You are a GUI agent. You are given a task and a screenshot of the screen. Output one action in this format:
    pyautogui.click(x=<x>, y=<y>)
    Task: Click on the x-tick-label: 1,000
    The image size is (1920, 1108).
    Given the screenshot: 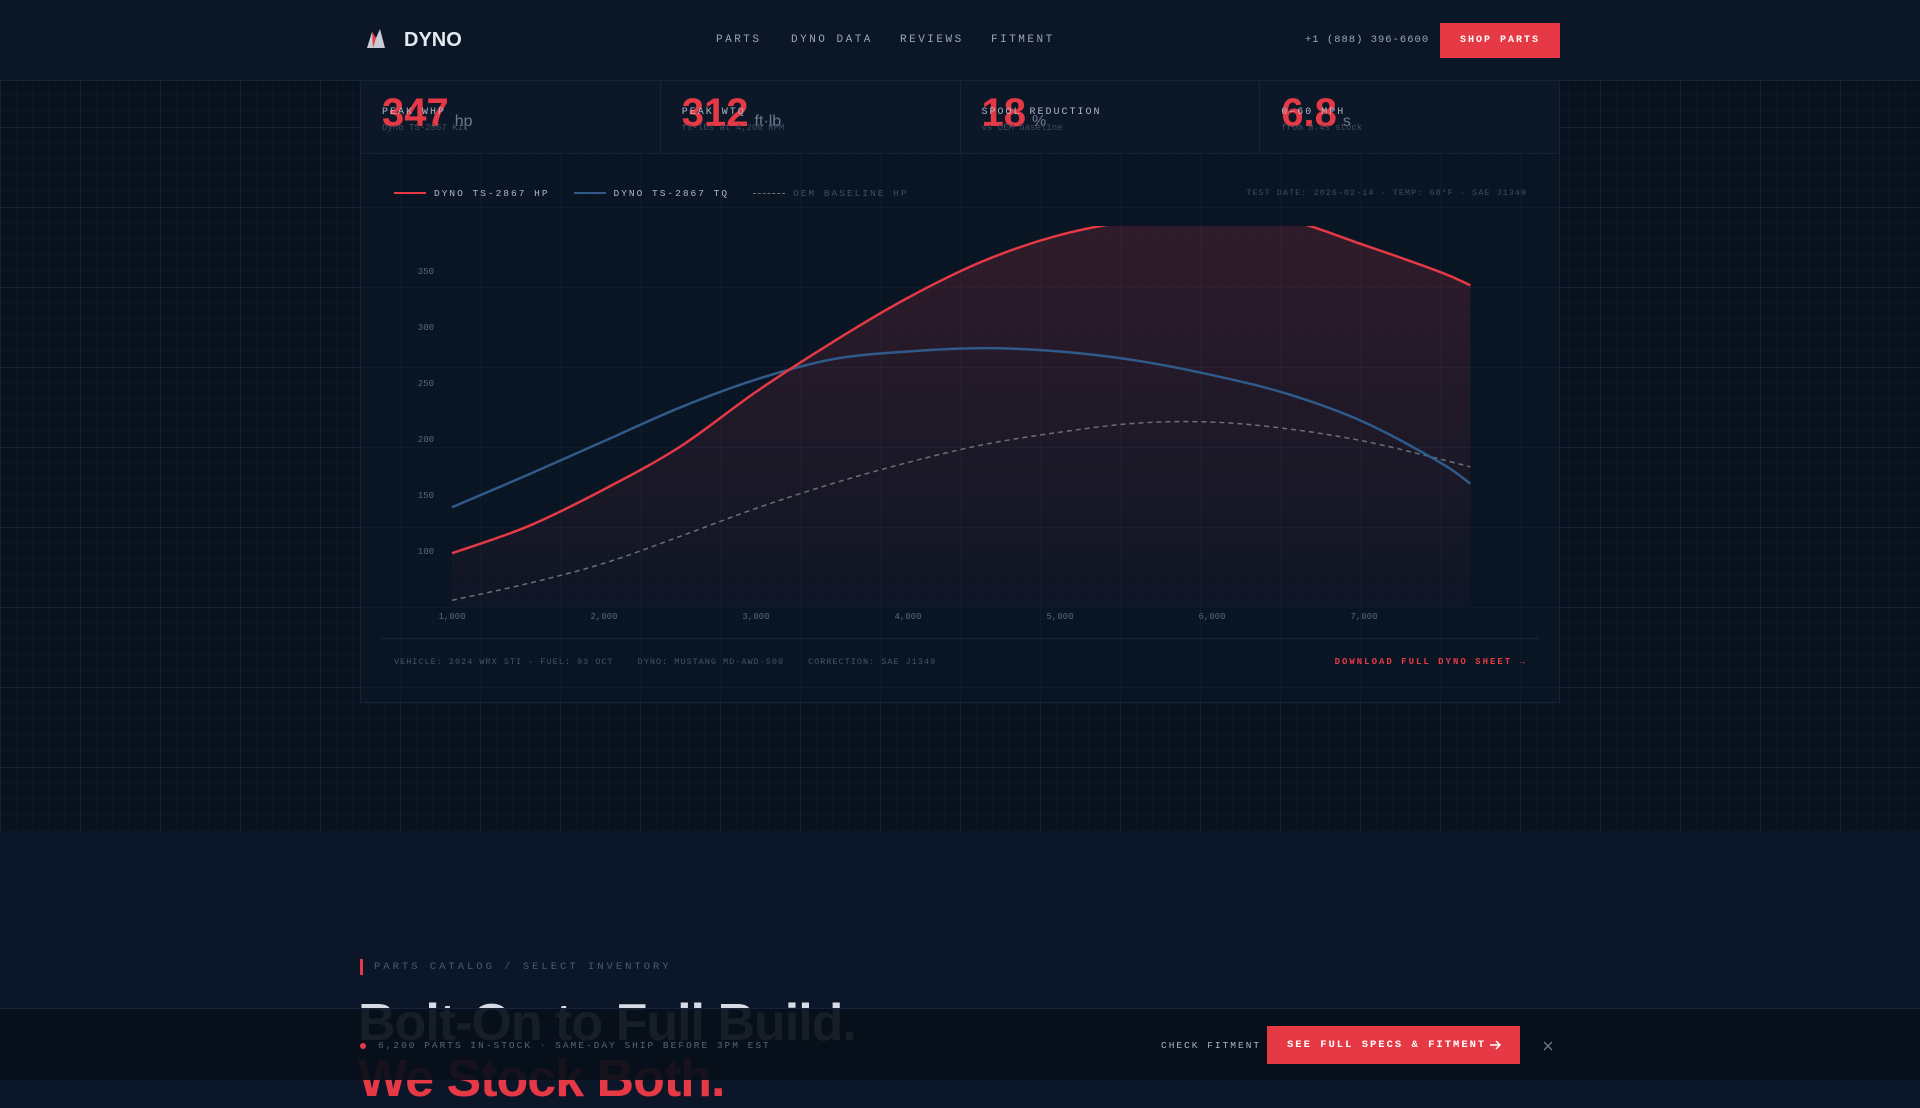 What is the action you would take?
    pyautogui.click(x=451, y=617)
    